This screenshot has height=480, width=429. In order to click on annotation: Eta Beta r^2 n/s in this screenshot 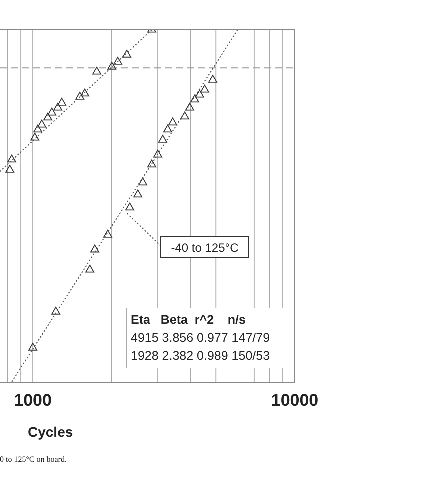, I will do `click(188, 320)`.